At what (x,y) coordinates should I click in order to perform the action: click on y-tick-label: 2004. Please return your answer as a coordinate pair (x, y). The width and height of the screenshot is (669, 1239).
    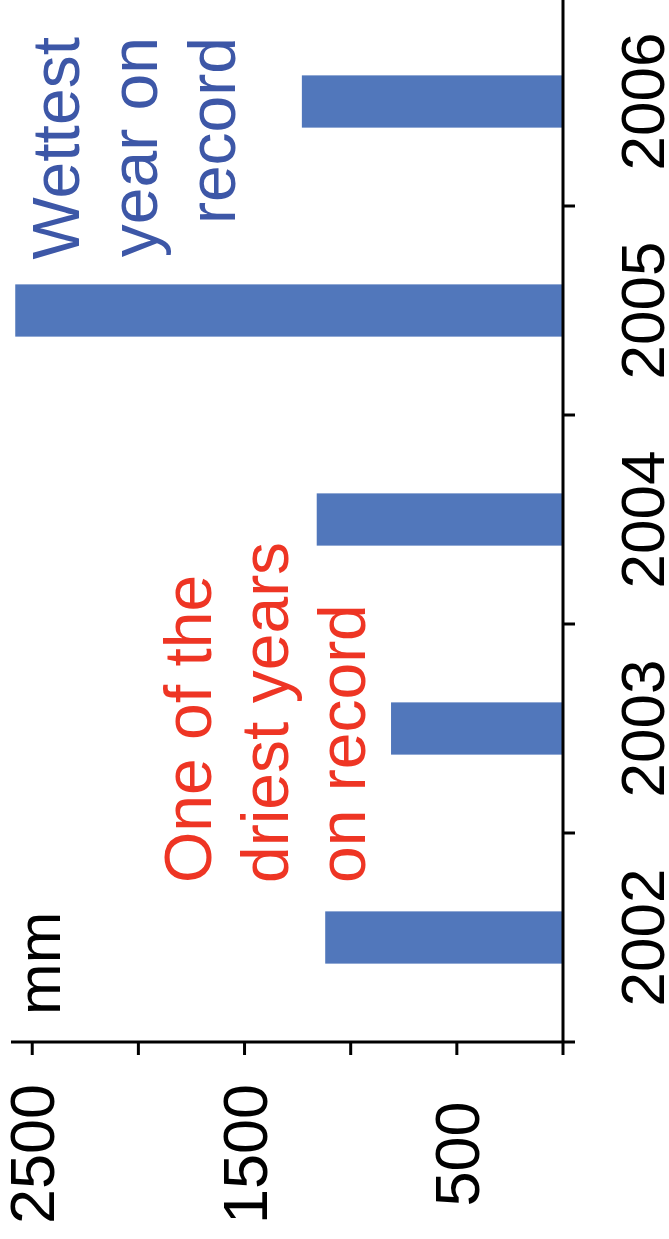
    Looking at the image, I should click on (638, 519).